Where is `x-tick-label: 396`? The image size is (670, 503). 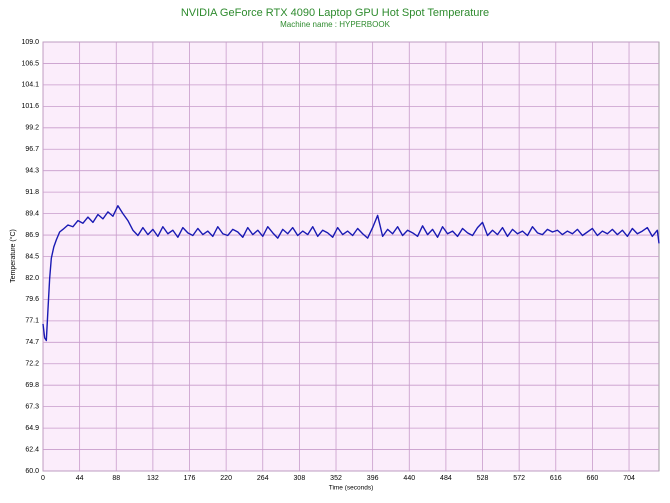
x-tick-label: 396 is located at coordinates (373, 478).